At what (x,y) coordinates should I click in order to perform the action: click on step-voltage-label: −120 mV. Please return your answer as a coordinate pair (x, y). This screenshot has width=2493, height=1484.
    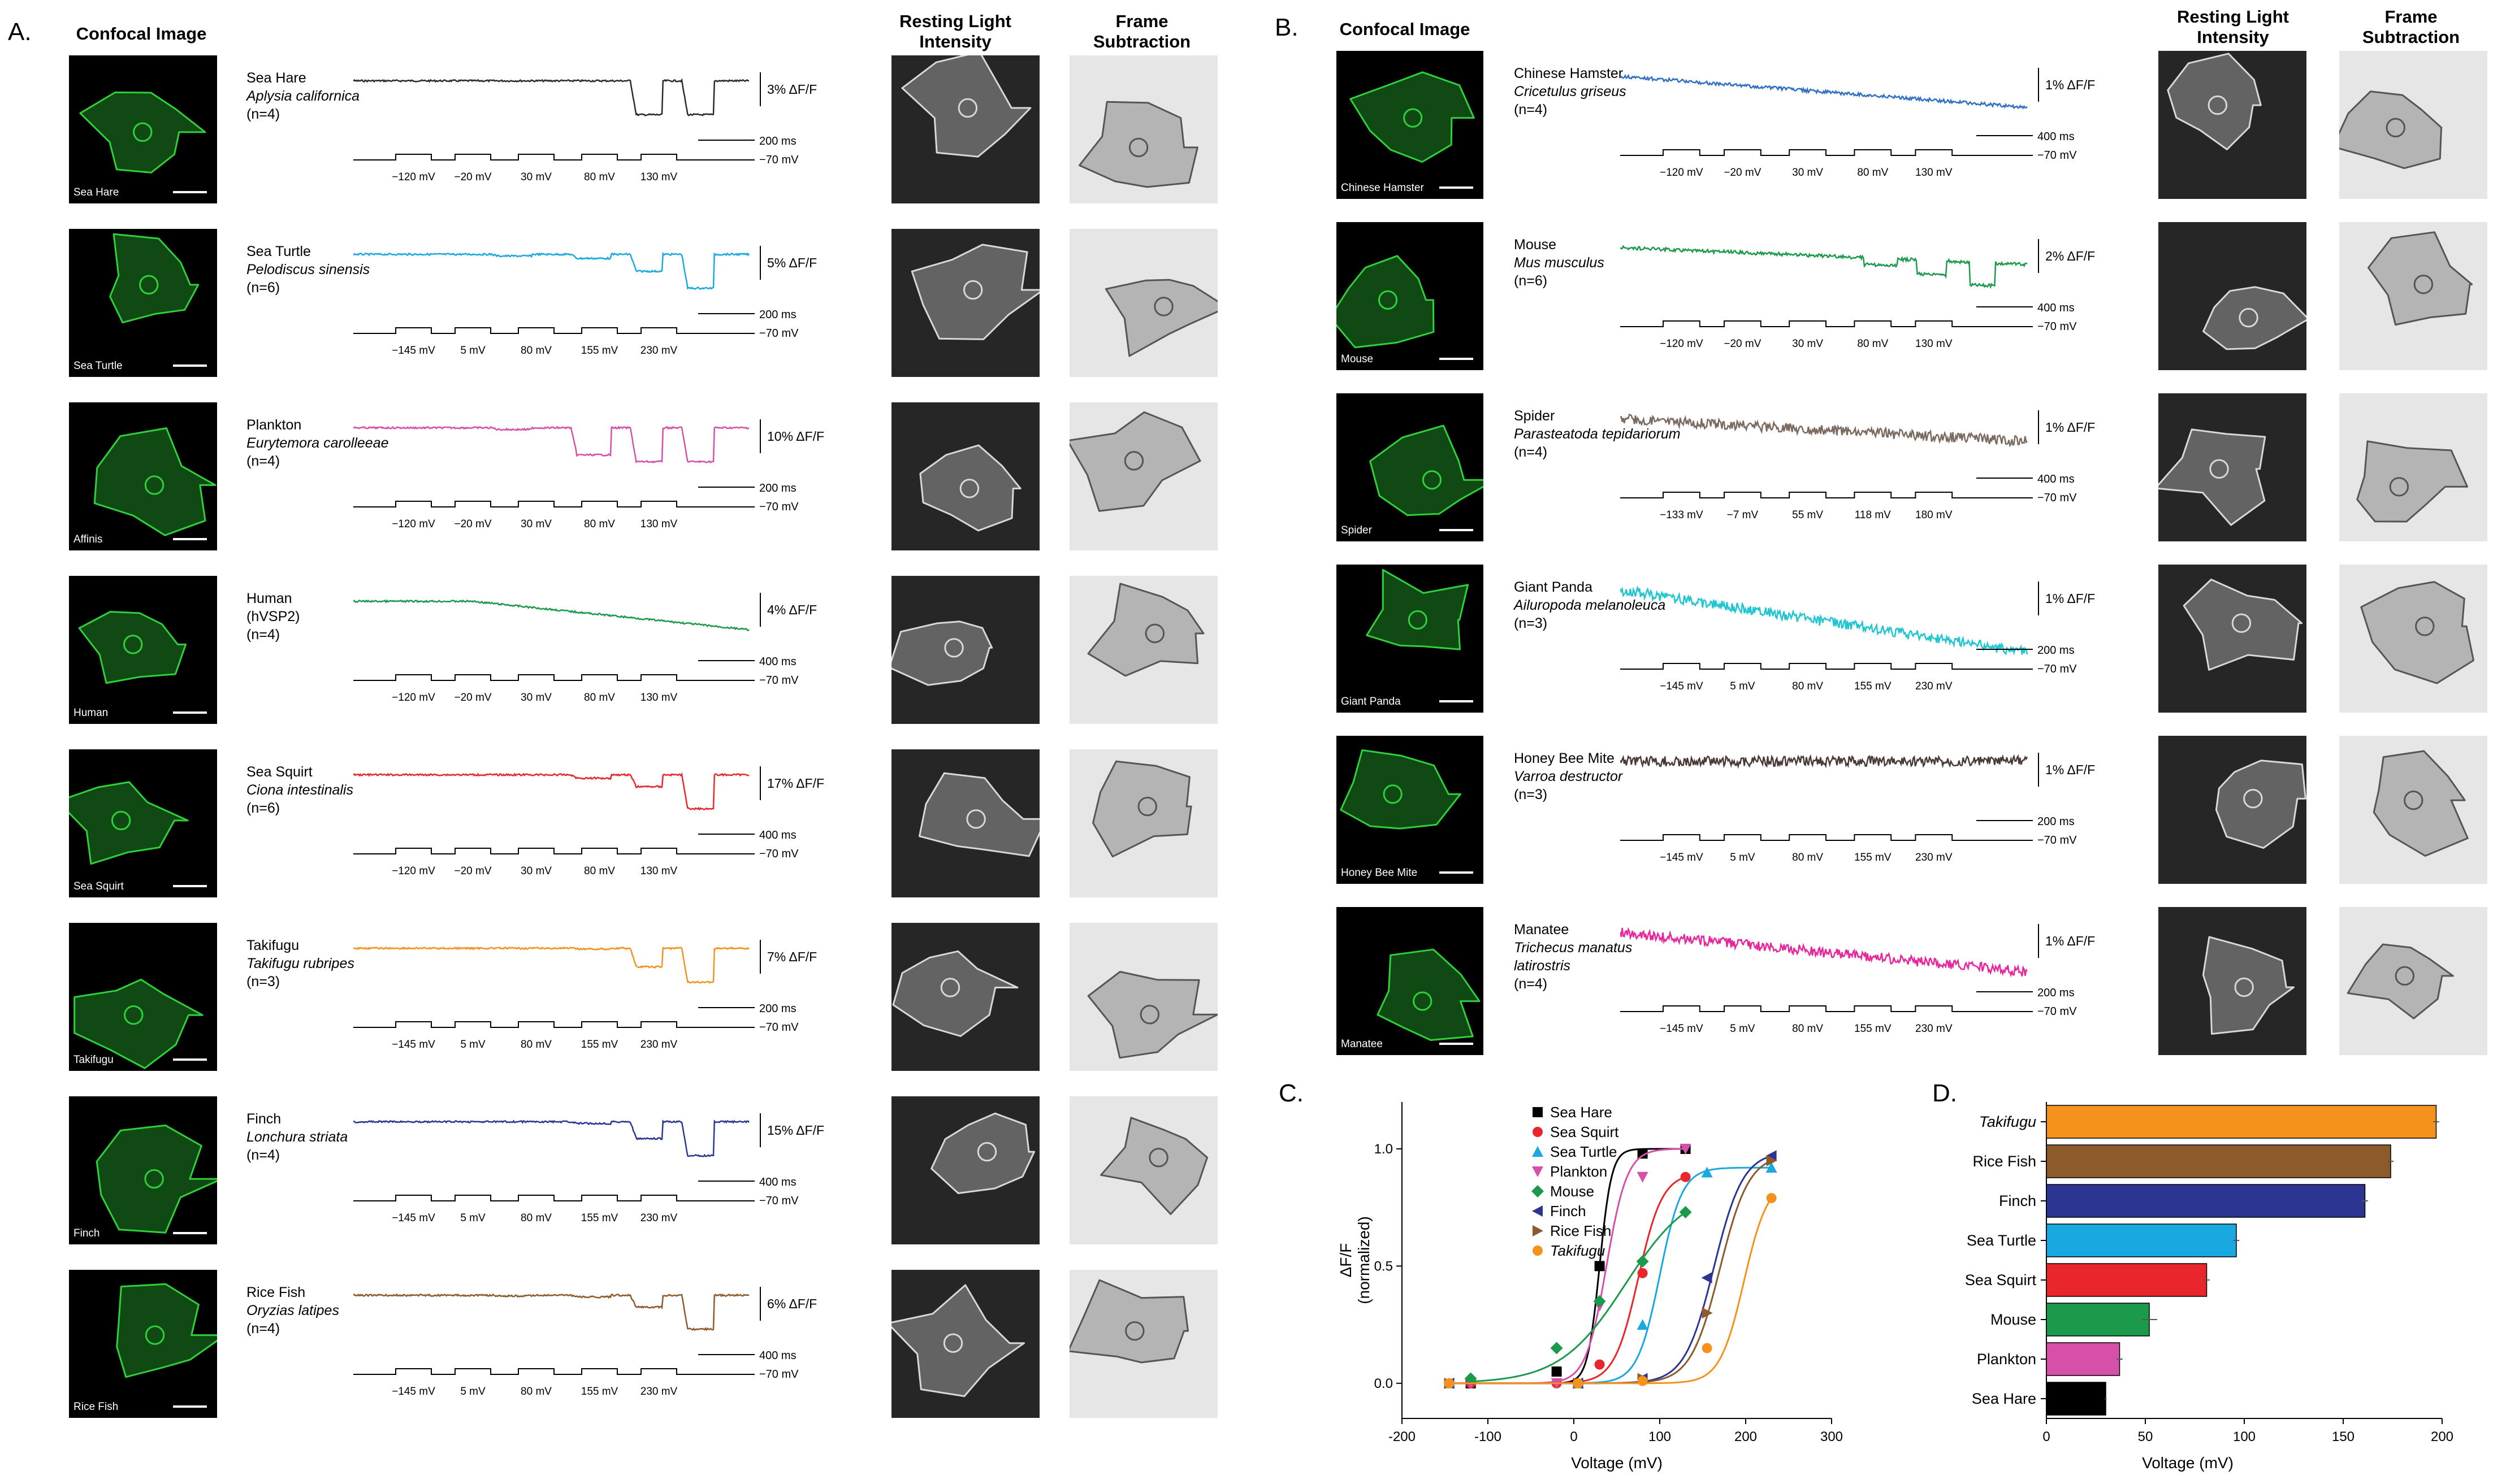
    Looking at the image, I should click on (413, 524).